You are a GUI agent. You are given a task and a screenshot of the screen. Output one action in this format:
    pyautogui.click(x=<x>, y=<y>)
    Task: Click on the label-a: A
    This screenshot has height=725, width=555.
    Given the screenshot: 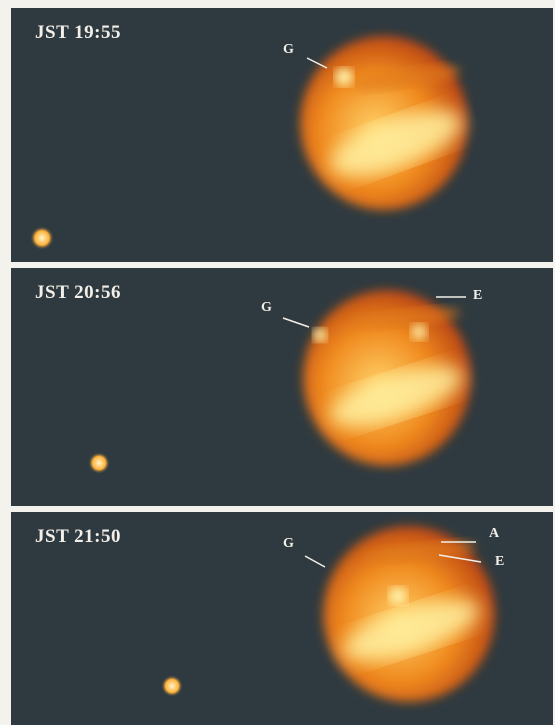 What is the action you would take?
    pyautogui.click(x=494, y=533)
    